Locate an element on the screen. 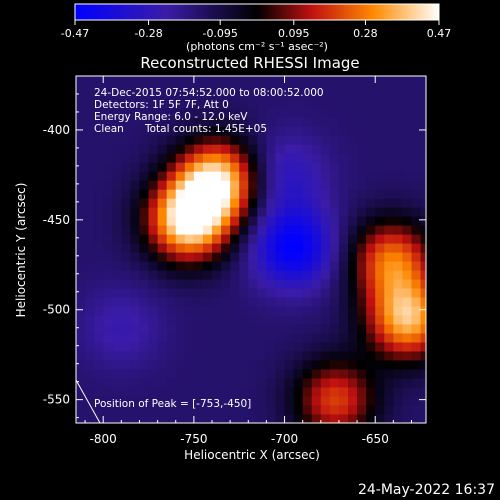  x-tick-label: -700 is located at coordinates (284, 439).